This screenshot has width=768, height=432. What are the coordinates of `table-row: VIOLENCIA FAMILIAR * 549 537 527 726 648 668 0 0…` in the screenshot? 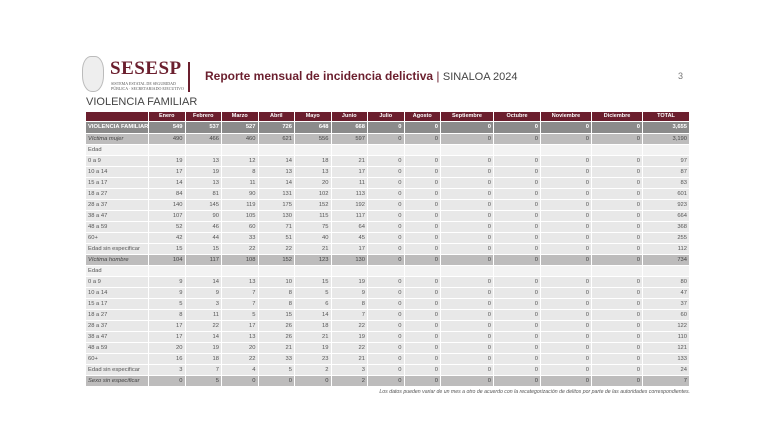 It's located at (387, 127).